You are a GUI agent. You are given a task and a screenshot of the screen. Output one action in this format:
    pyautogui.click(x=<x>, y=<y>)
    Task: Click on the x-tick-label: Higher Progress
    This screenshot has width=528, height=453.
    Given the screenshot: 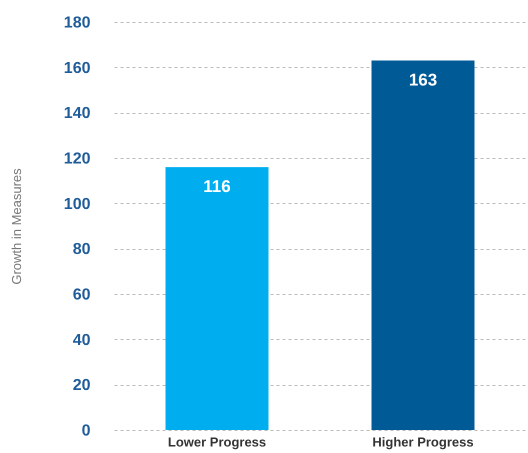 What is the action you would take?
    pyautogui.click(x=423, y=442)
    